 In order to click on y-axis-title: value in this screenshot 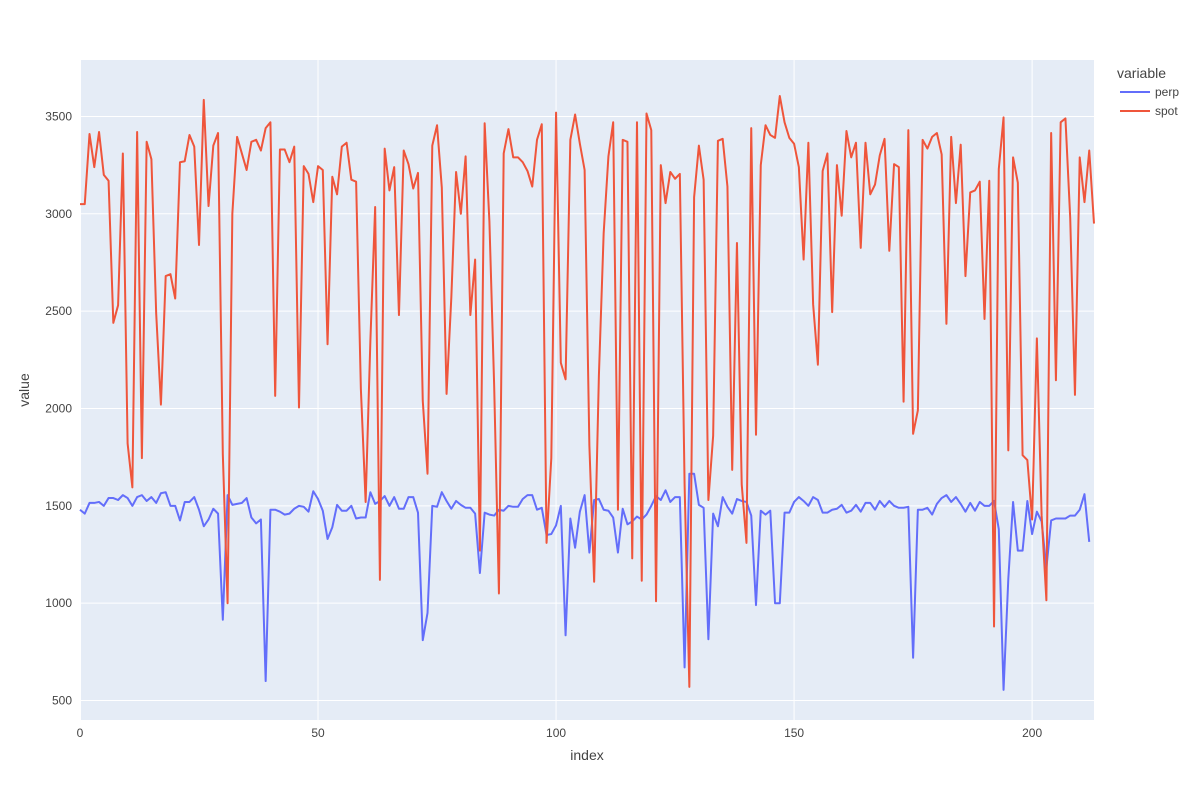, I will do `click(24, 390)`.